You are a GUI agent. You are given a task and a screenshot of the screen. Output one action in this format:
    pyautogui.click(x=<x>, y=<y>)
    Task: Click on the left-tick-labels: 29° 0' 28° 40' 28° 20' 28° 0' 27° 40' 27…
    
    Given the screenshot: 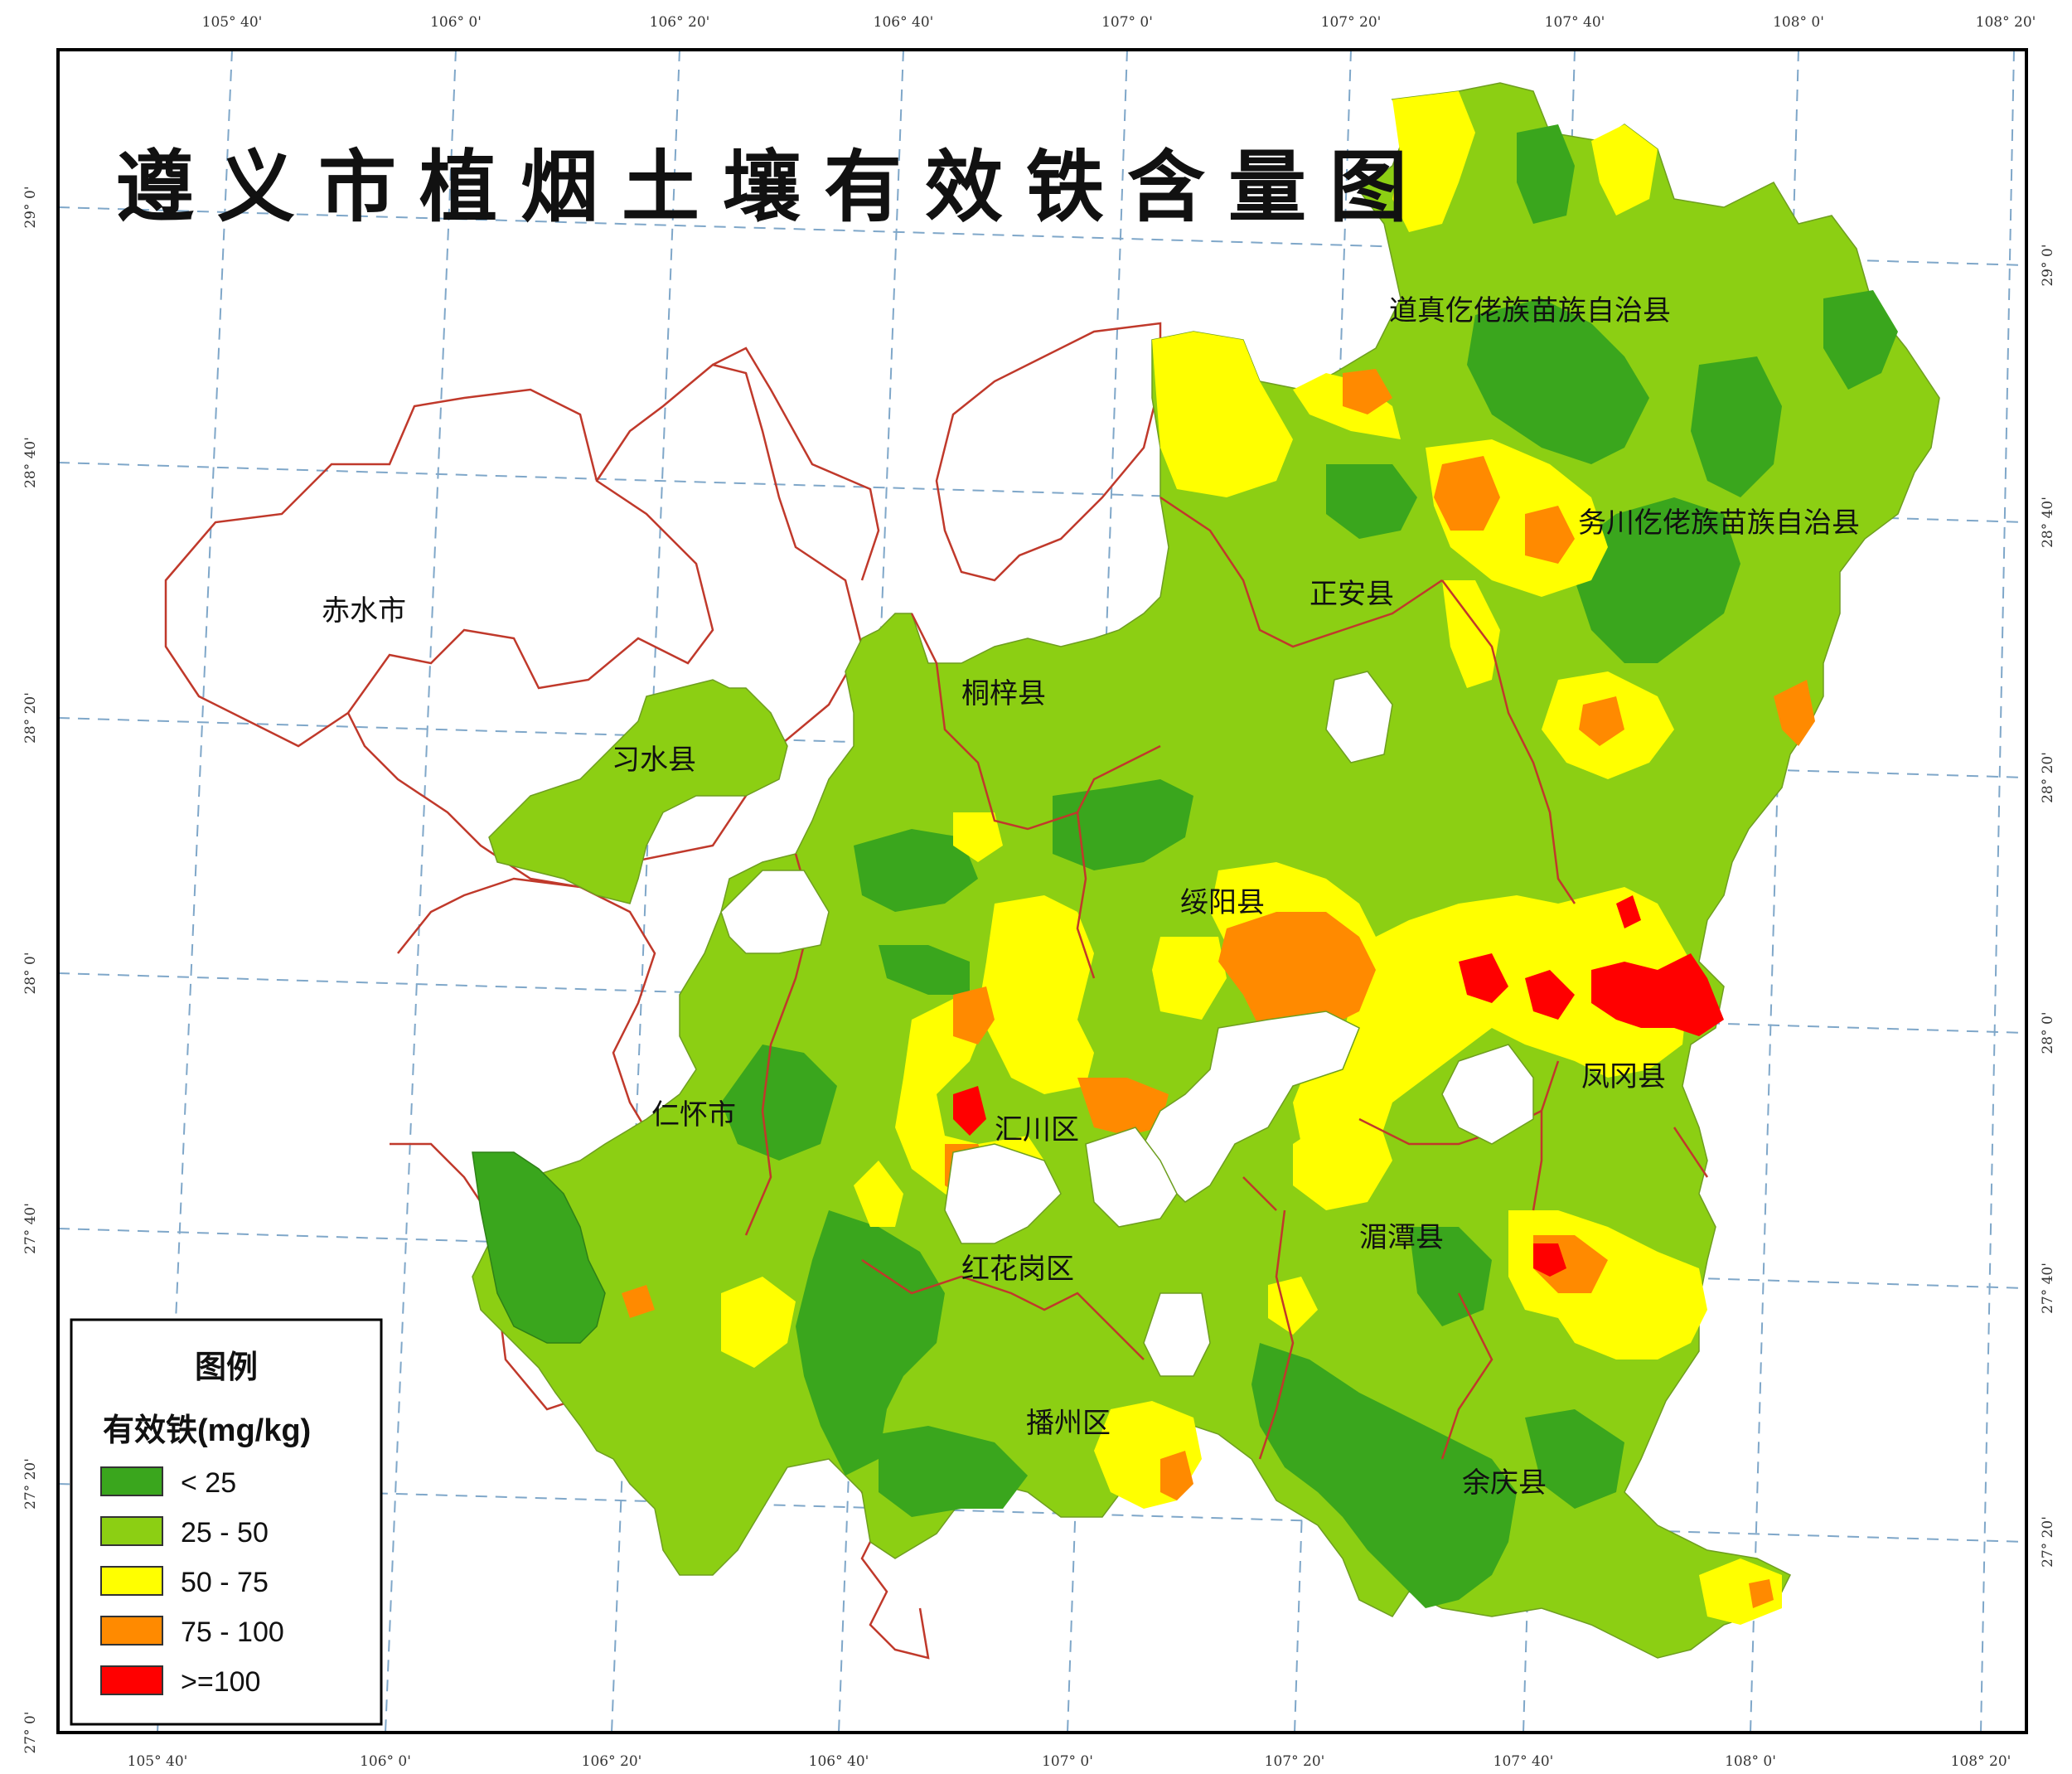 What is the action you would take?
    pyautogui.click(x=30, y=969)
    